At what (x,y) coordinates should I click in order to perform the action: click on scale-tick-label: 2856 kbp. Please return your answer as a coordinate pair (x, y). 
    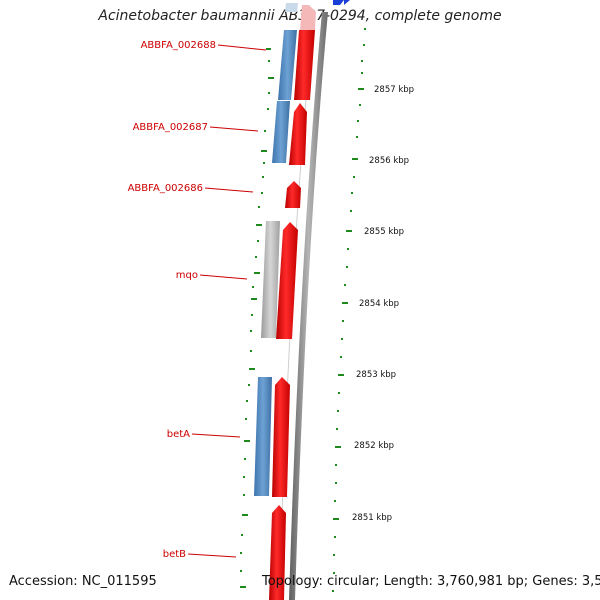
    Looking at the image, I should click on (389, 161).